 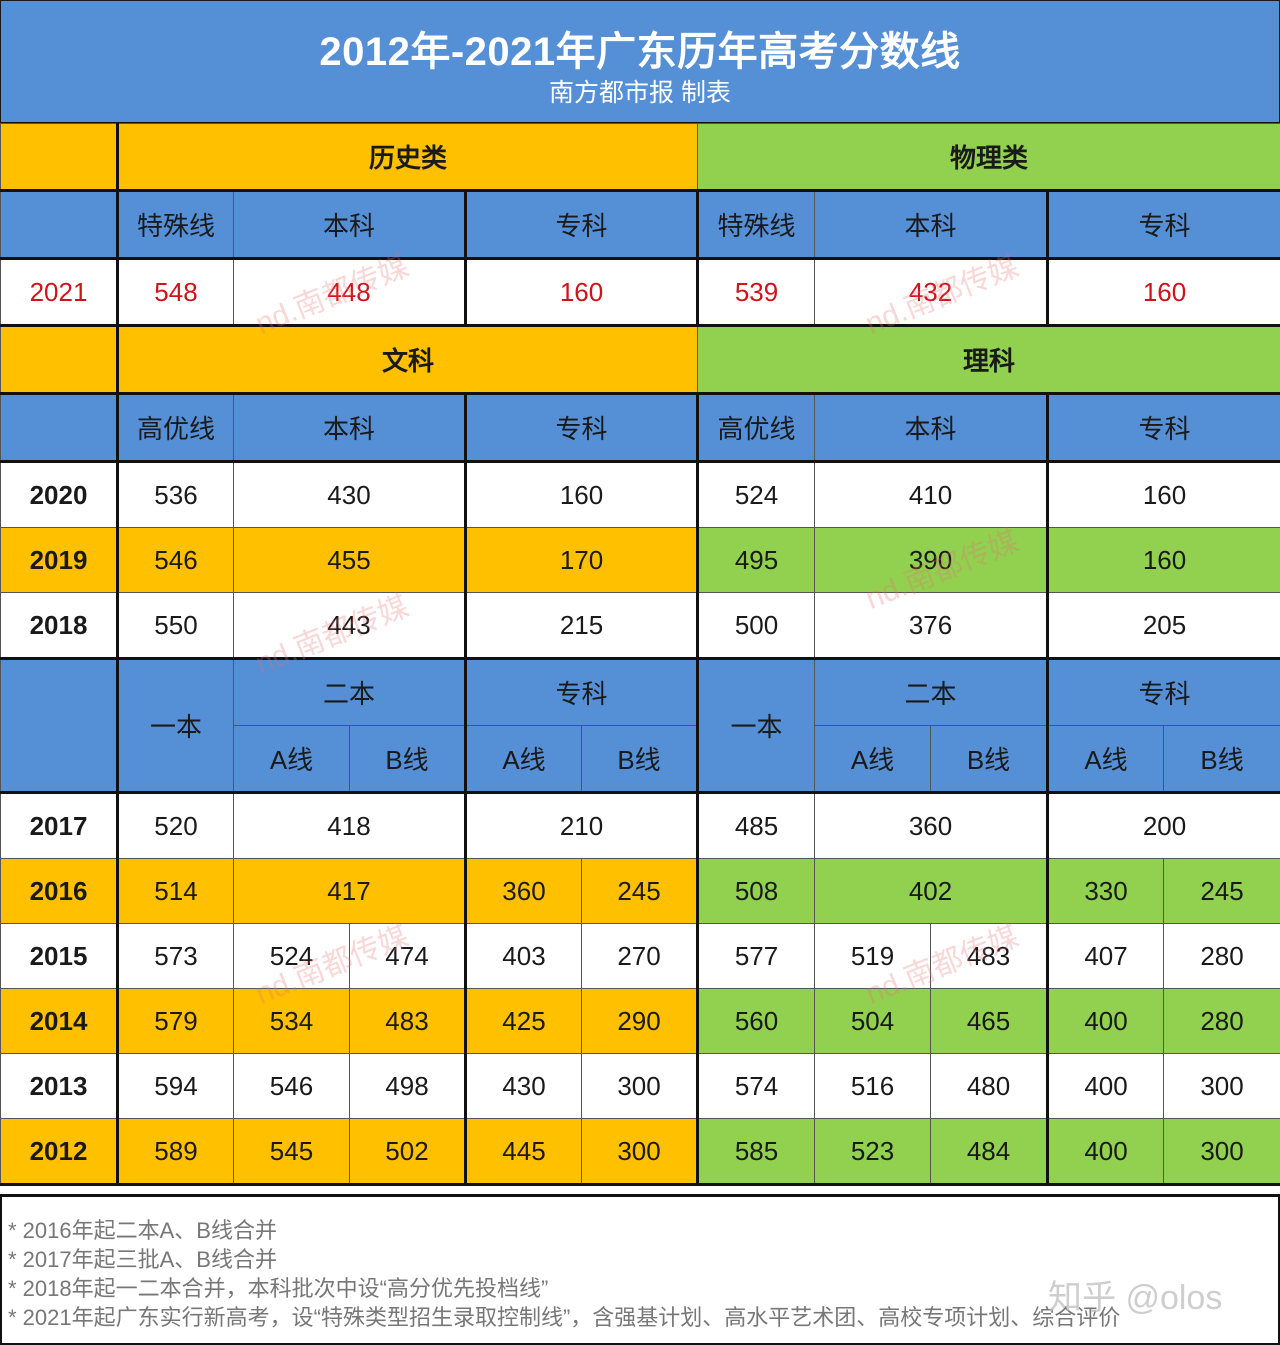 I want to click on page-title: 2012年-2021年广东历年高考分数线, so click(x=640, y=48).